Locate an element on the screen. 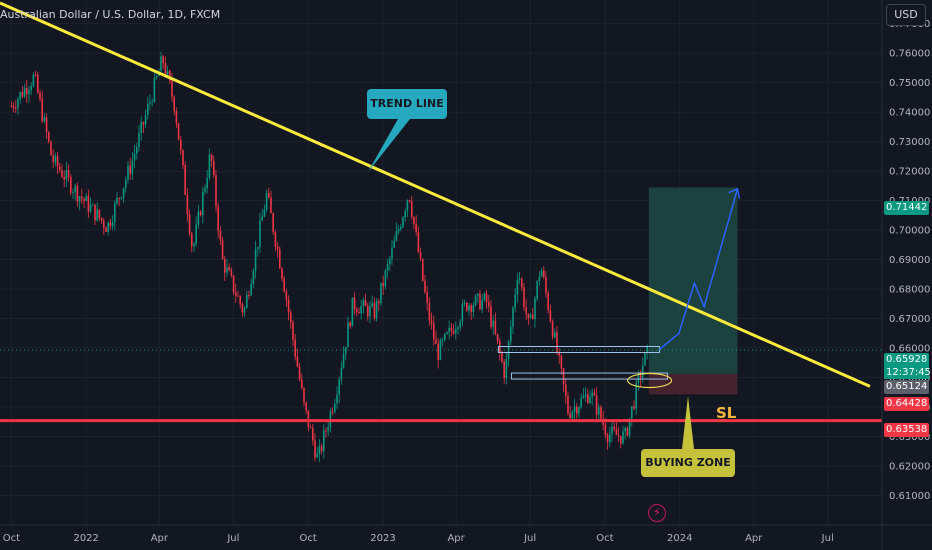 This screenshot has height=550, width=932. stop-zone is located at coordinates (693, 384).